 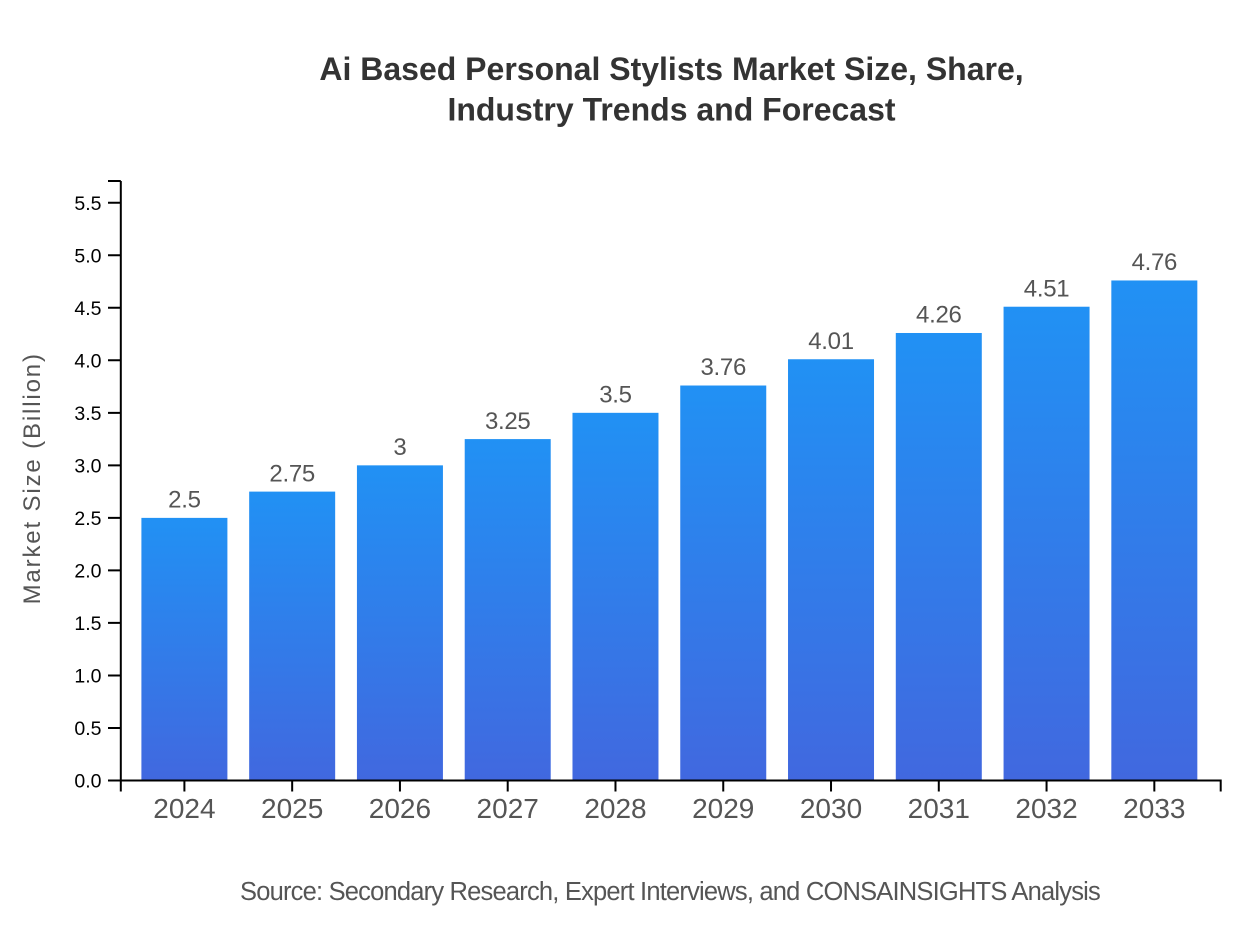 I want to click on svg-text: 2029, so click(x=723, y=808).